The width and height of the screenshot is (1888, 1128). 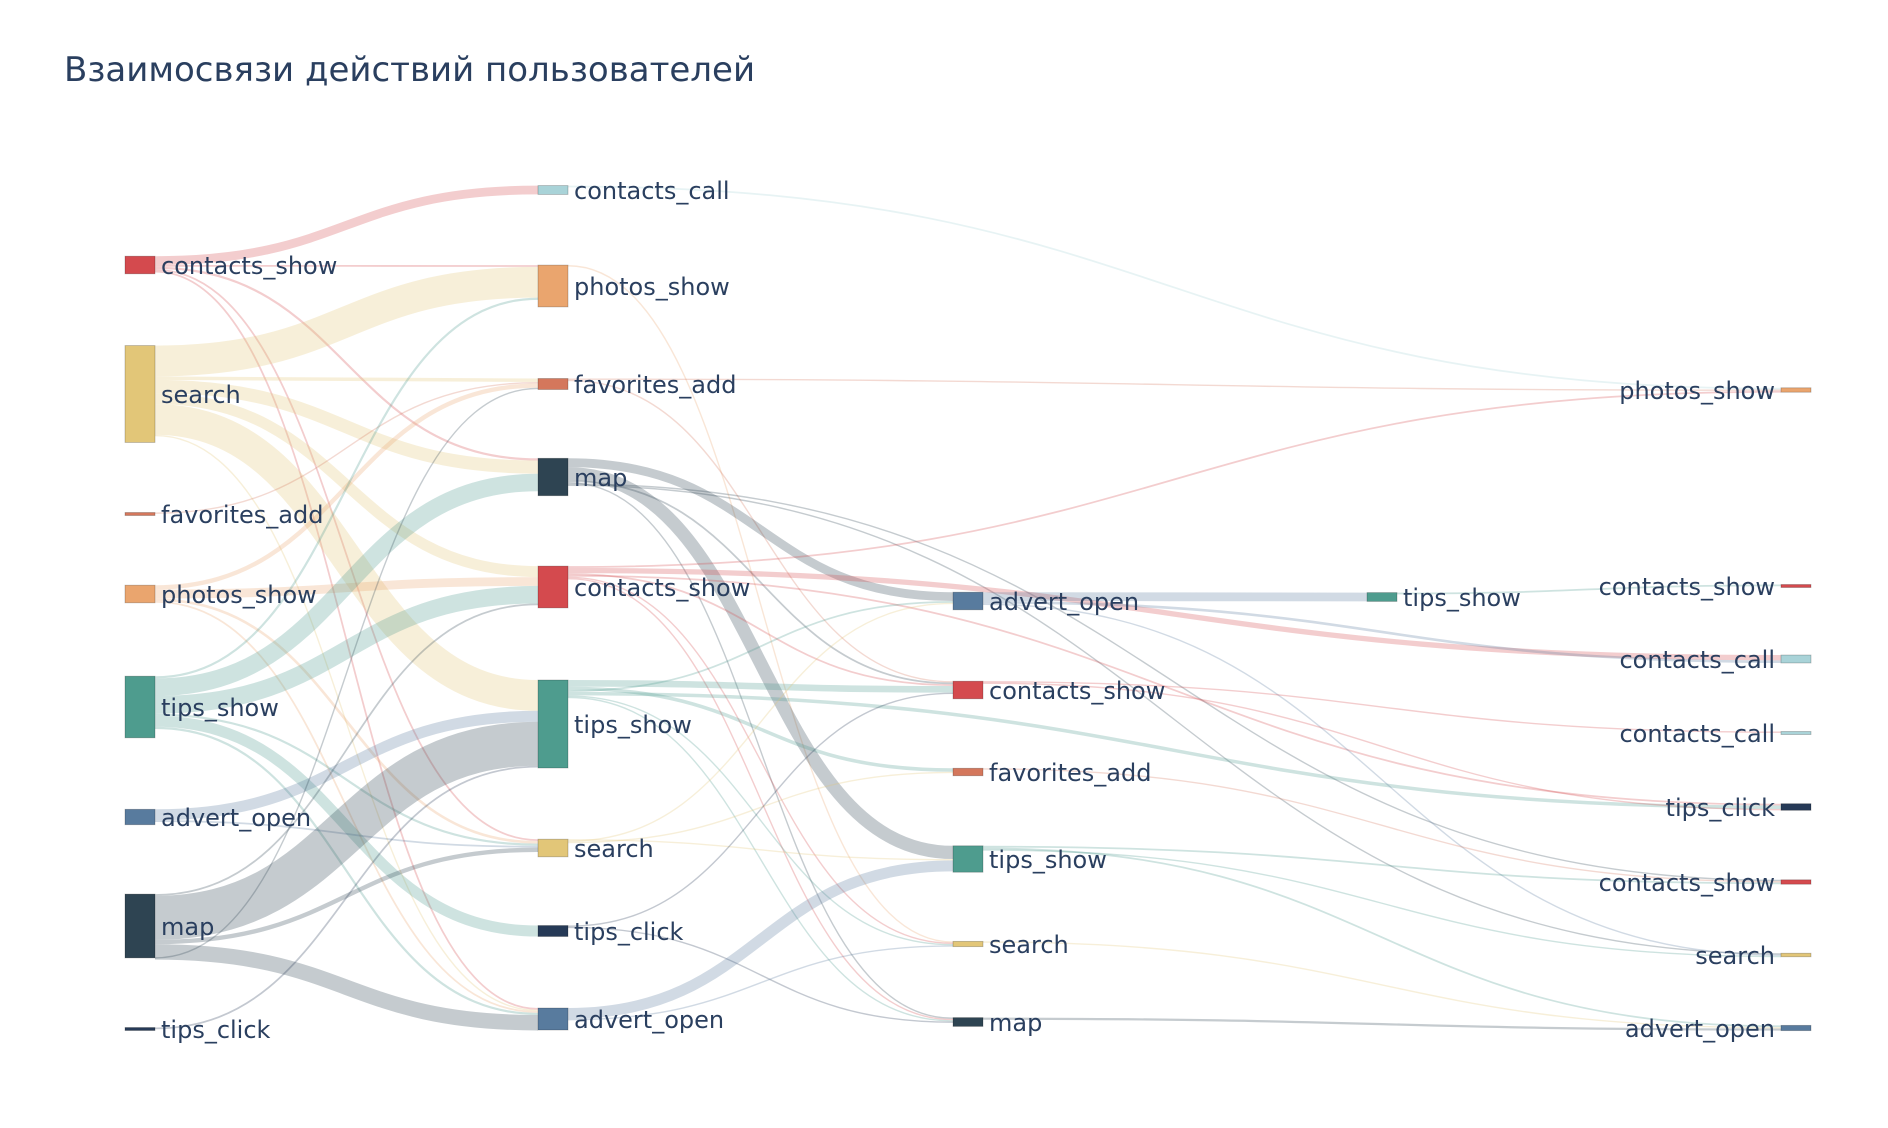 What do you see at coordinates (410, 70) in the screenshot?
I see `chart-title: Взаимосвязи действий пользователей` at bounding box center [410, 70].